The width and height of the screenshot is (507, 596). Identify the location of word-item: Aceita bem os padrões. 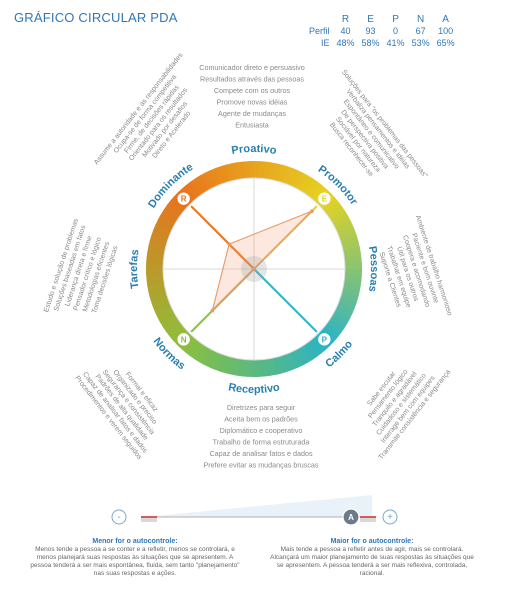
(261, 419).